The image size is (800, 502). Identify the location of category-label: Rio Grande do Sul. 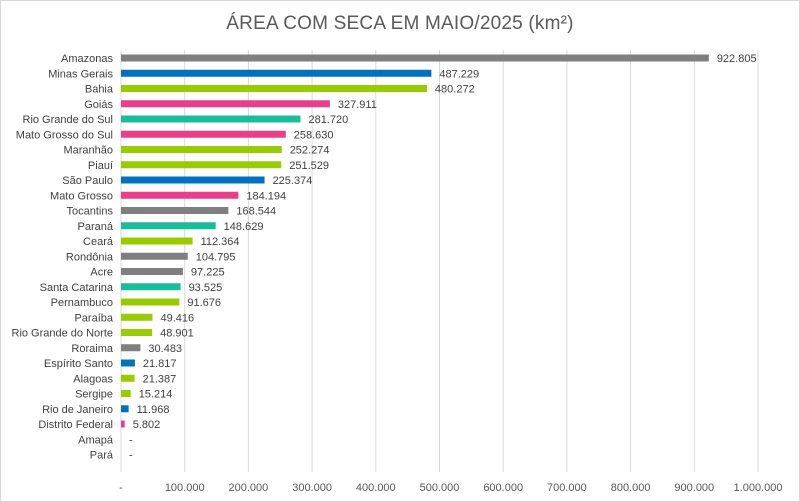
(68, 120).